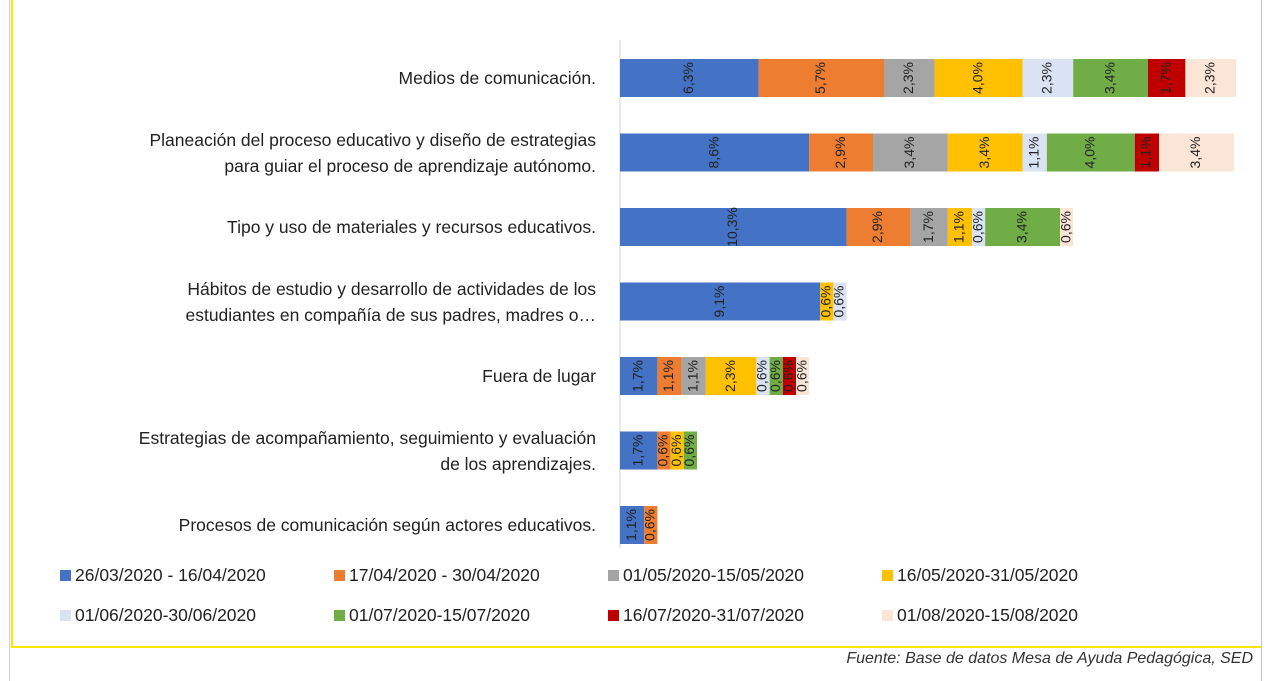 The image size is (1271, 681). I want to click on frame-left, so click(9, 340).